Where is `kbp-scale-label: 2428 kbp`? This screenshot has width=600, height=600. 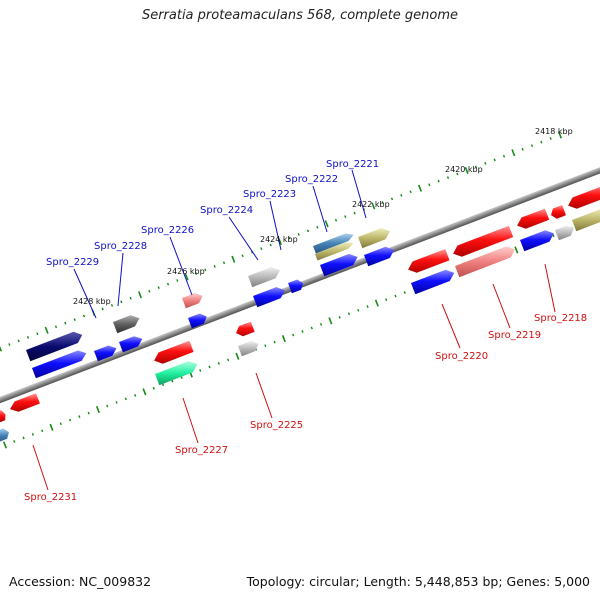
kbp-scale-label: 2428 kbp is located at coordinates (92, 301).